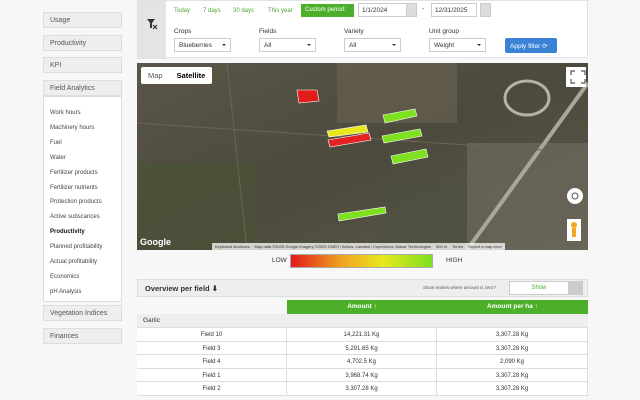 The width and height of the screenshot is (640, 400). I want to click on header-text: Amount, so click(359, 306).